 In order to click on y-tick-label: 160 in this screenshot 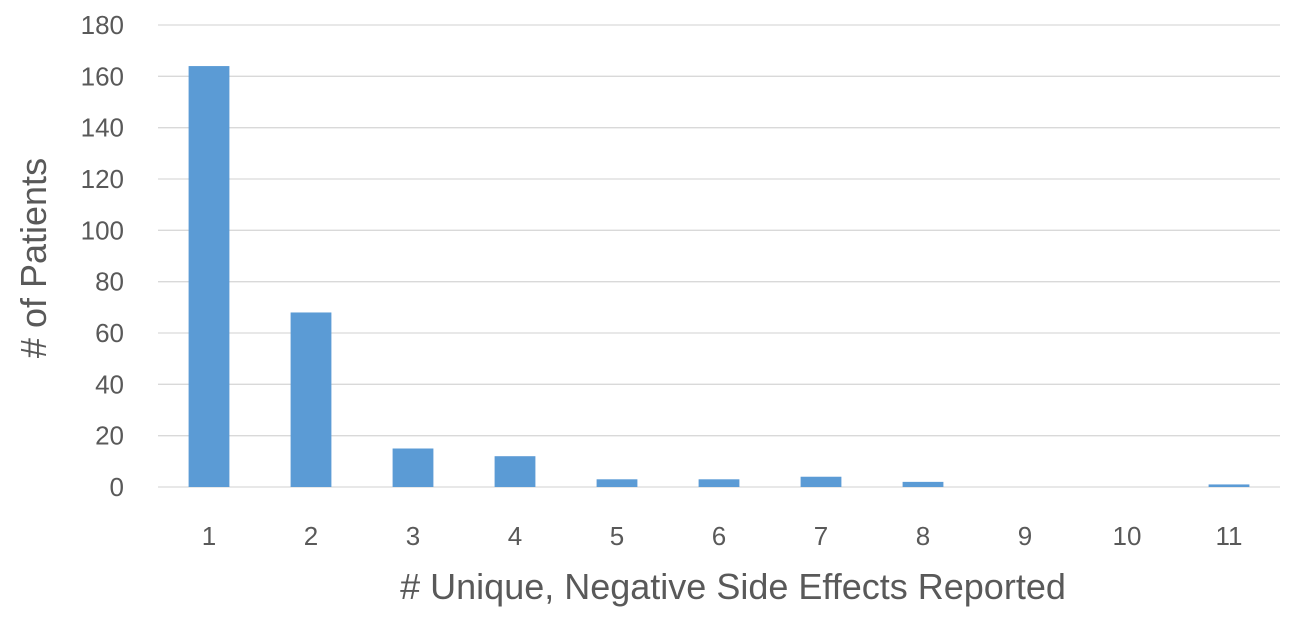, I will do `click(102, 76)`.